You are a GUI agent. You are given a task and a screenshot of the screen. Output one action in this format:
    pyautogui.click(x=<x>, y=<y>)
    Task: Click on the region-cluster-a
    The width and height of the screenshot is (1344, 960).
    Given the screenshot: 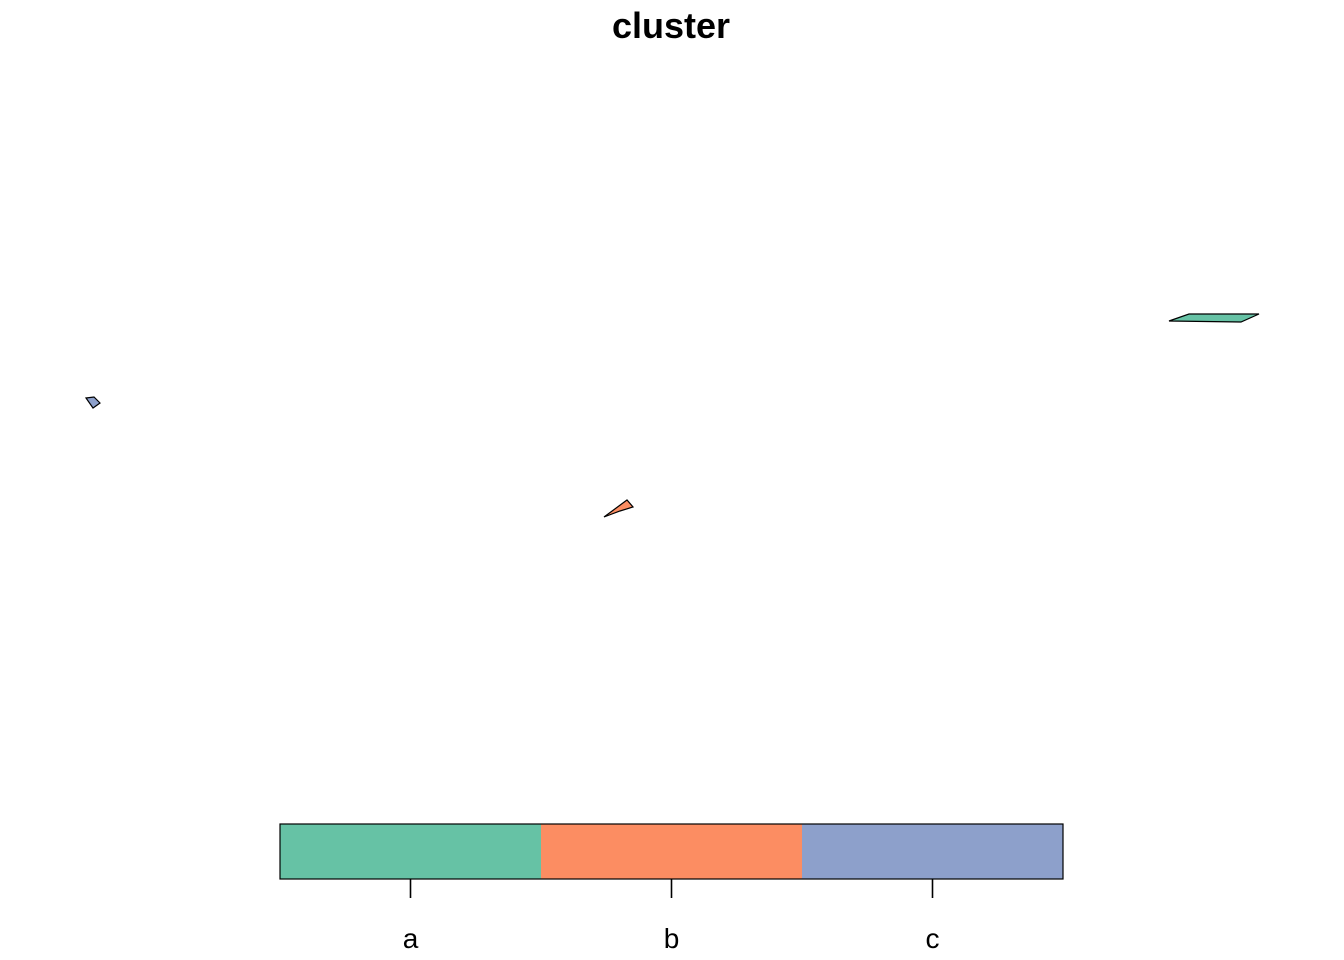 What is the action you would take?
    pyautogui.click(x=1214, y=318)
    